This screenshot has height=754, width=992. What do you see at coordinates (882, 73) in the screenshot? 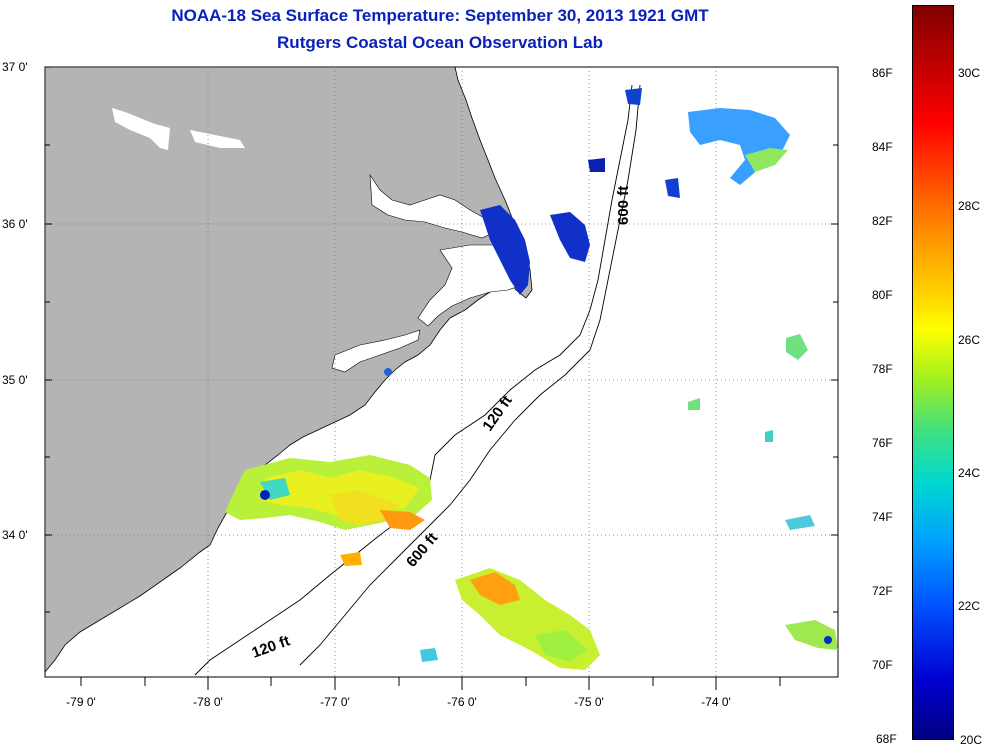
I see `colorbar-f-86: 86F` at bounding box center [882, 73].